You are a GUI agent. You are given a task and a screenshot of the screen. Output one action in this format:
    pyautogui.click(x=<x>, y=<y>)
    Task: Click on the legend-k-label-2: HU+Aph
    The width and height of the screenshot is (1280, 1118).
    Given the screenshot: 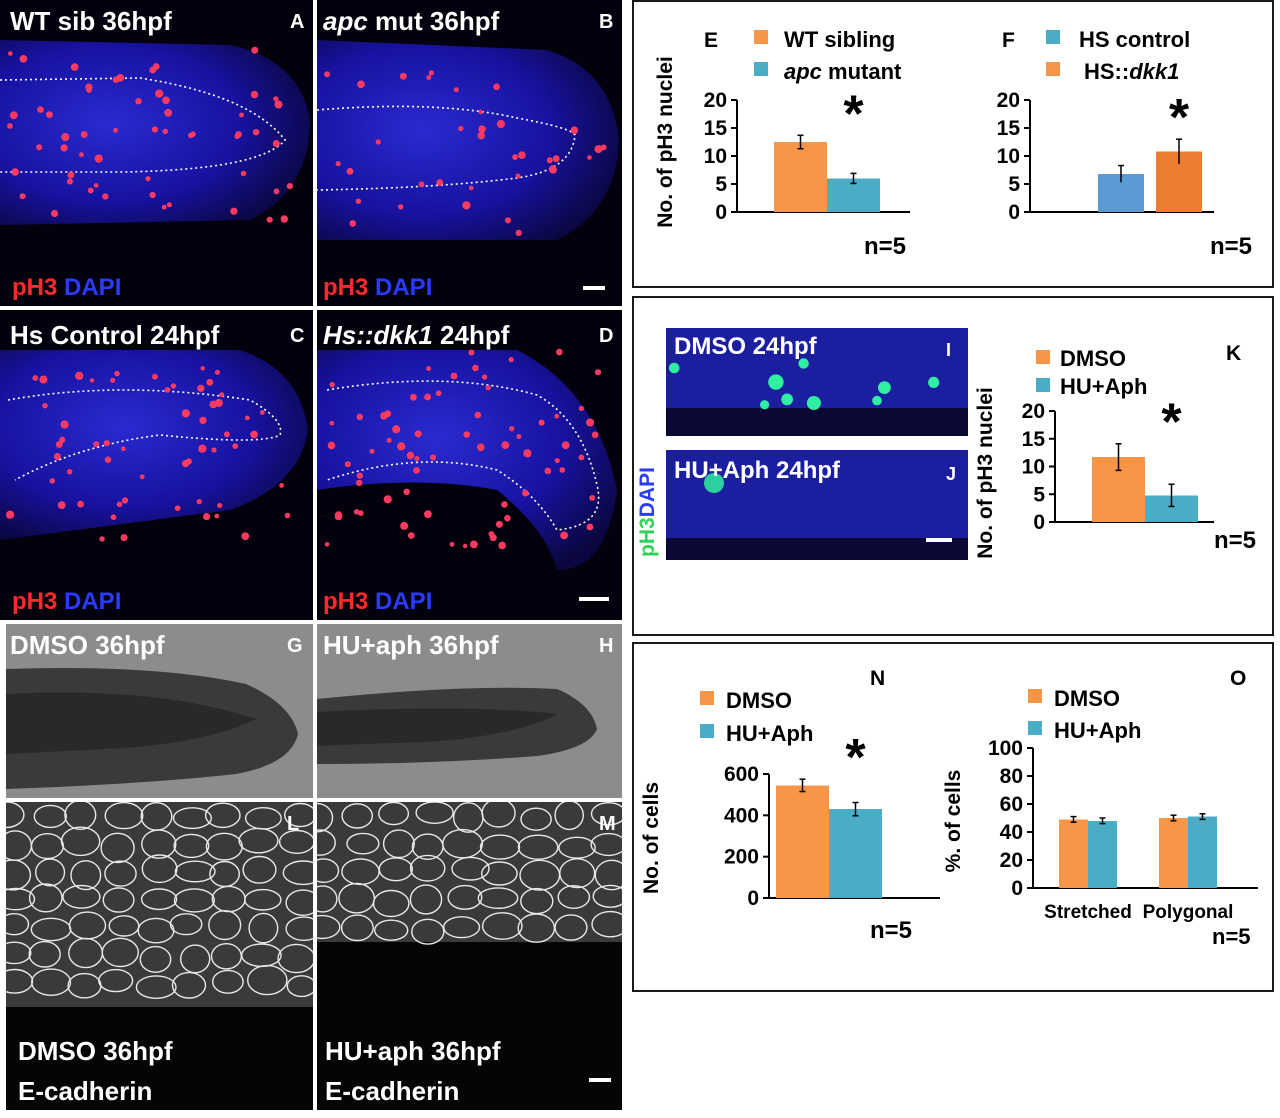 What is the action you would take?
    pyautogui.click(x=1103, y=386)
    